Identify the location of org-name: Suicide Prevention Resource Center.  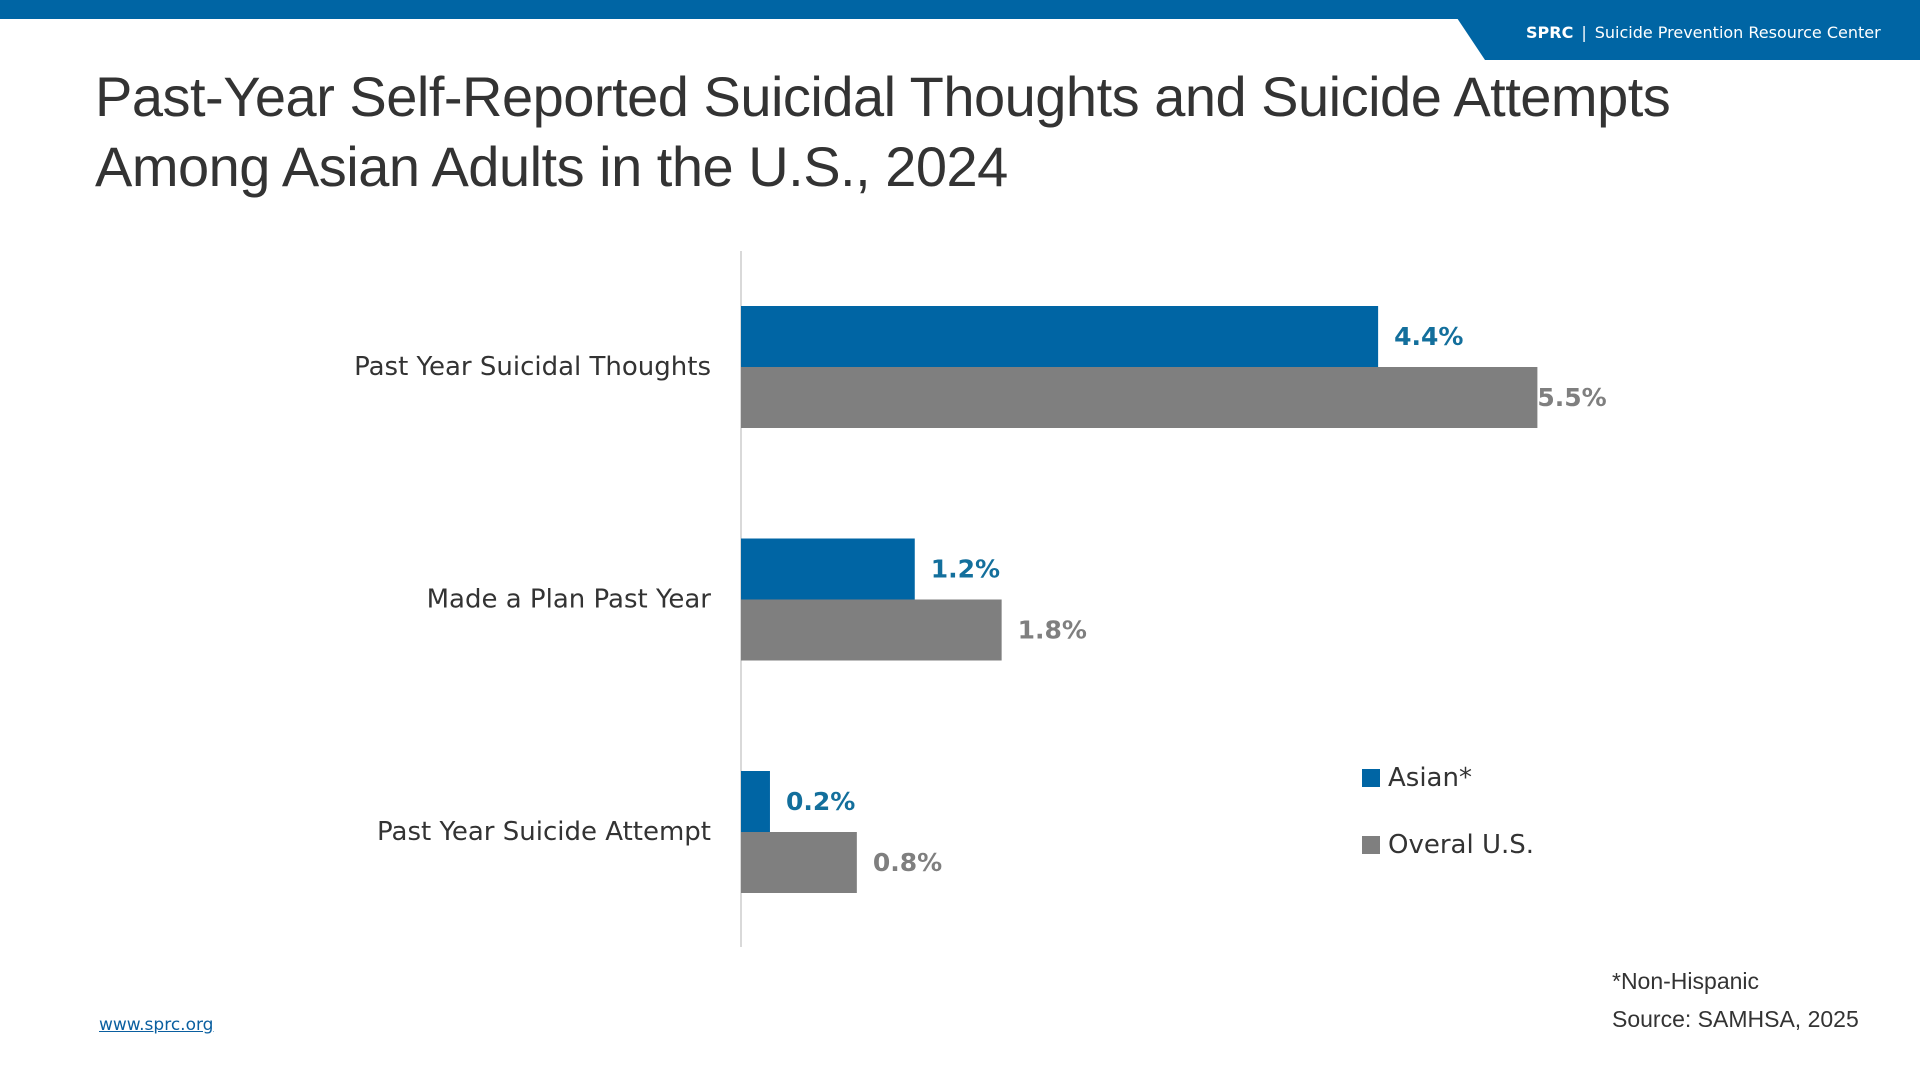
(1737, 32).